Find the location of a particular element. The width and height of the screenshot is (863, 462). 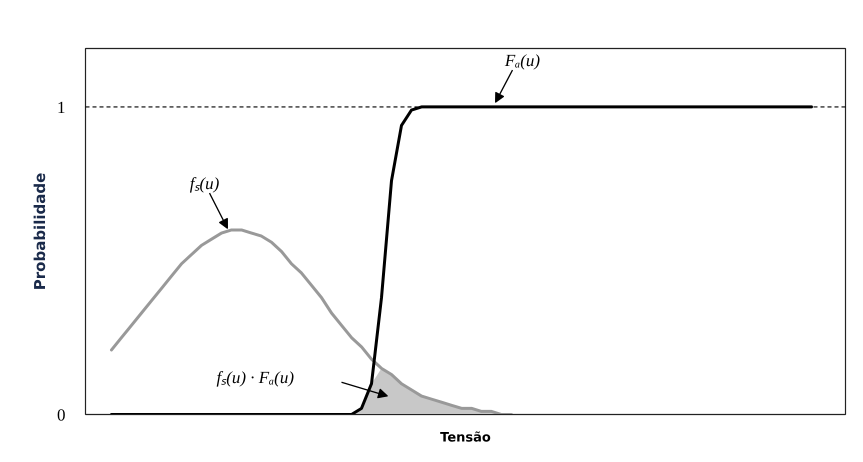

annotation: fₛ(u) · Fₐ(u) is located at coordinates (255, 377).